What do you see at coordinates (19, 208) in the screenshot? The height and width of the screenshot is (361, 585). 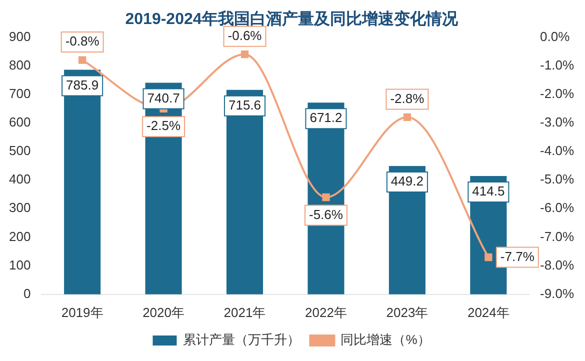 I see `y-tick-label: 300` at bounding box center [19, 208].